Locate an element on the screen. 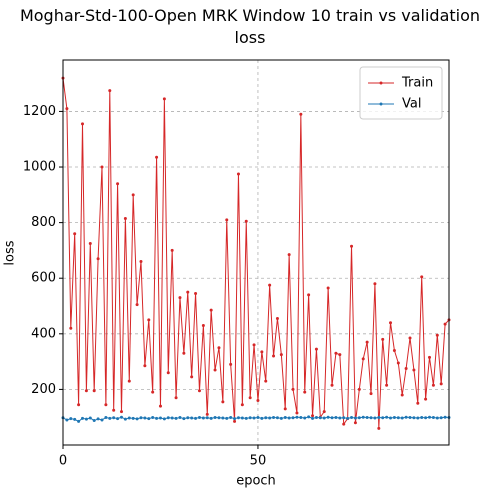 The width and height of the screenshot is (500, 500). y-tick-label: 1200 is located at coordinates (39, 111).